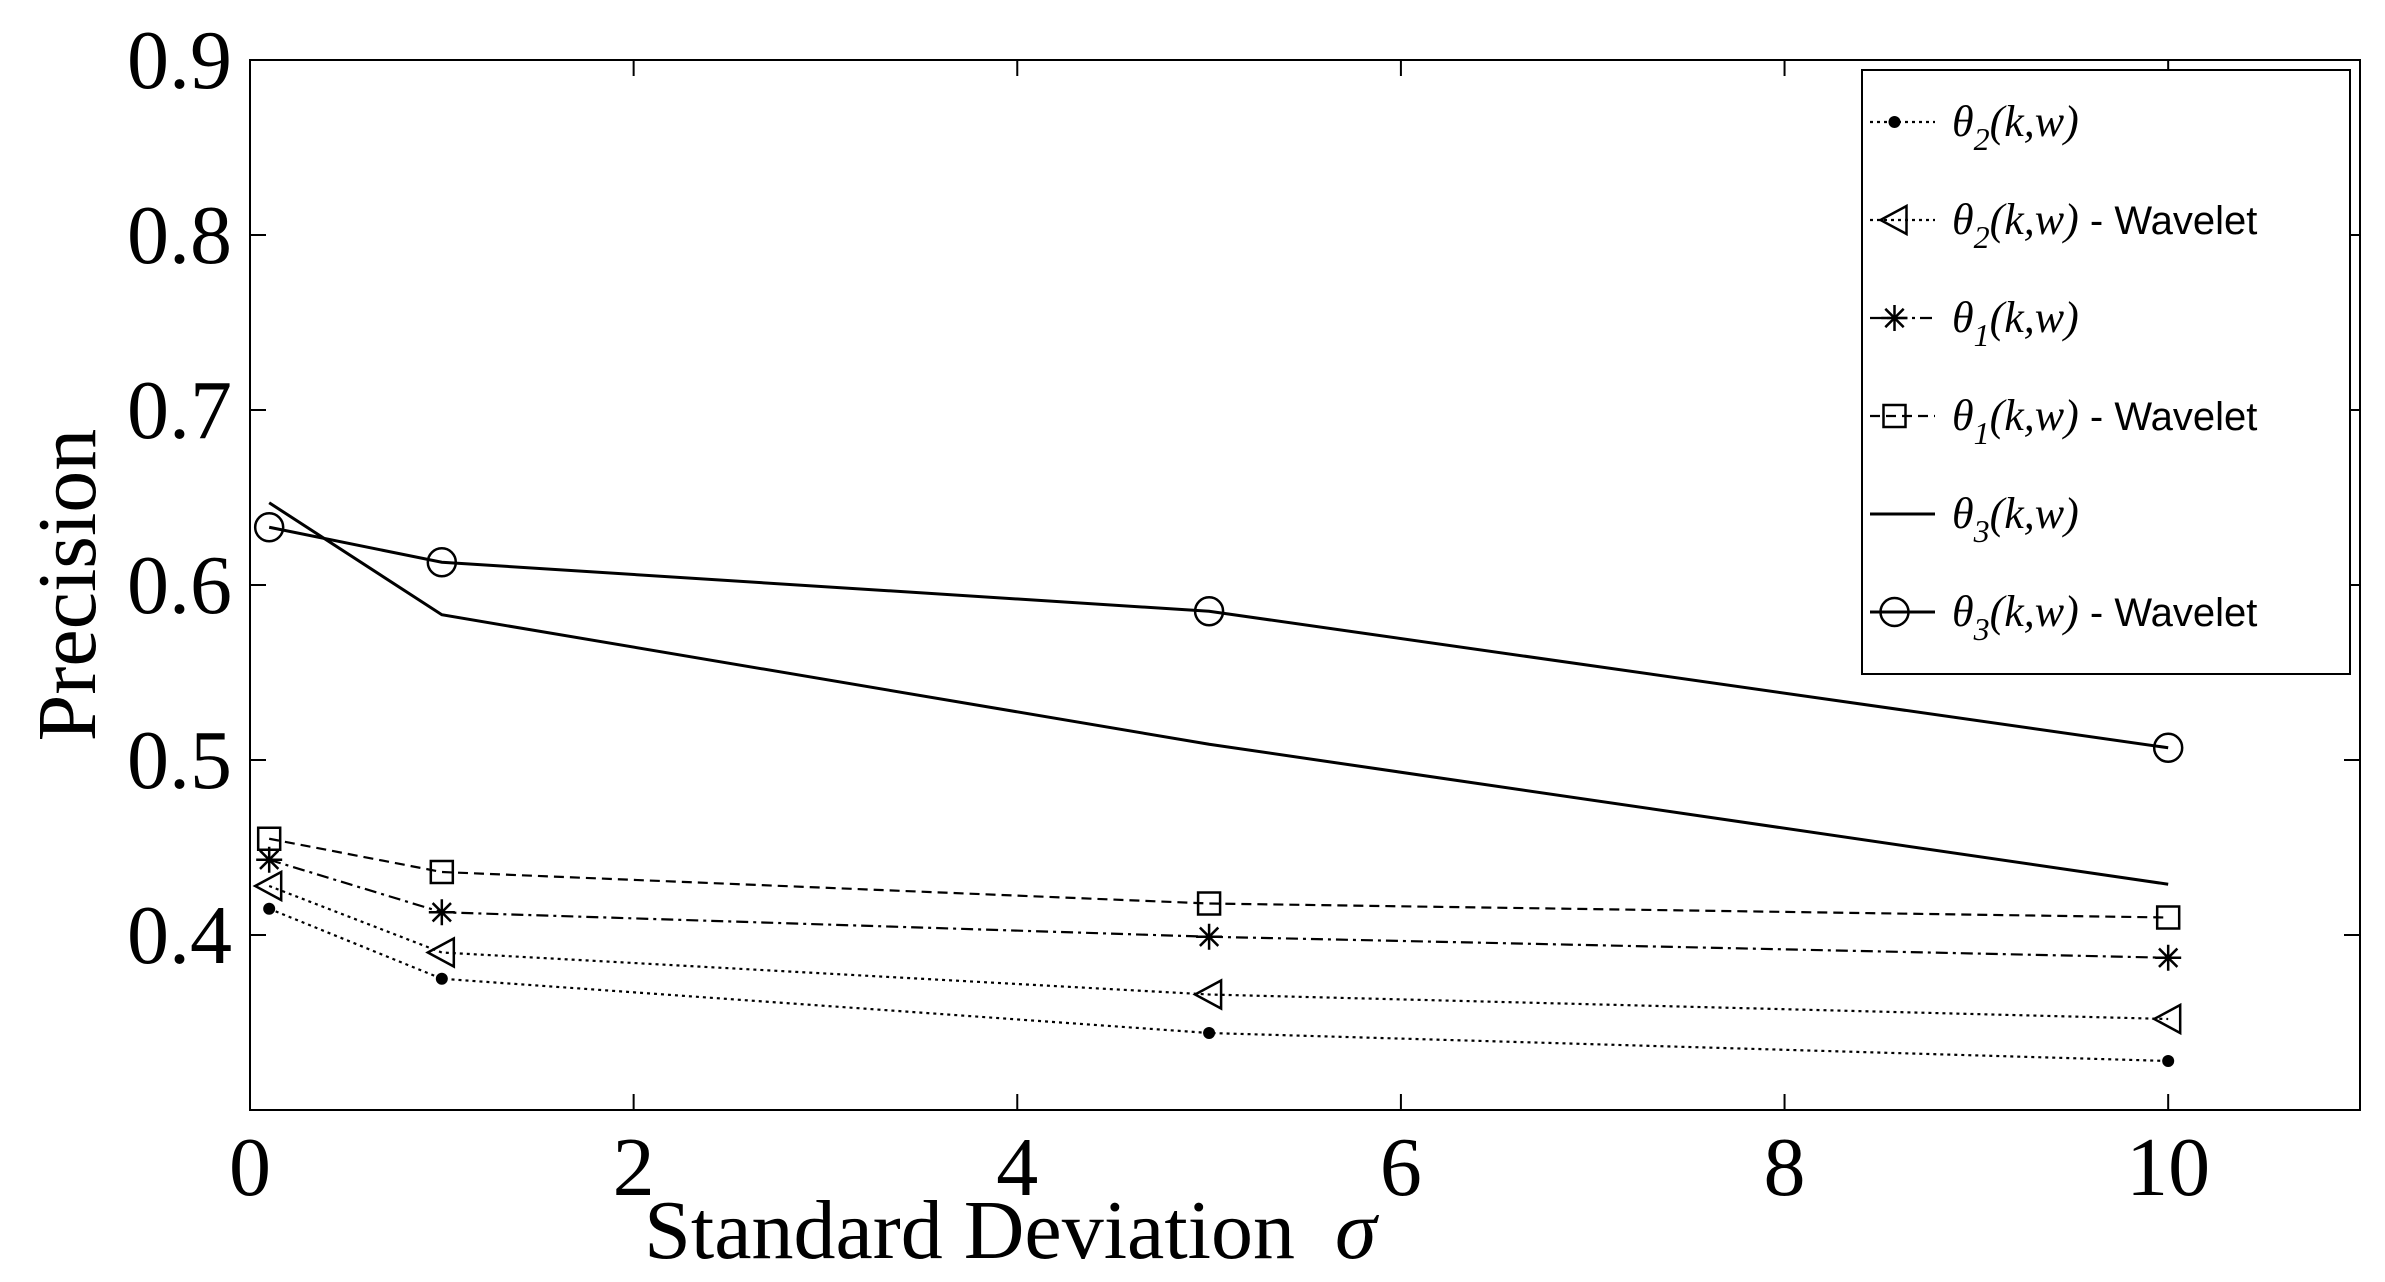  Describe the element at coordinates (2168, 1167) in the screenshot. I see `x-tick-label: 10` at that location.